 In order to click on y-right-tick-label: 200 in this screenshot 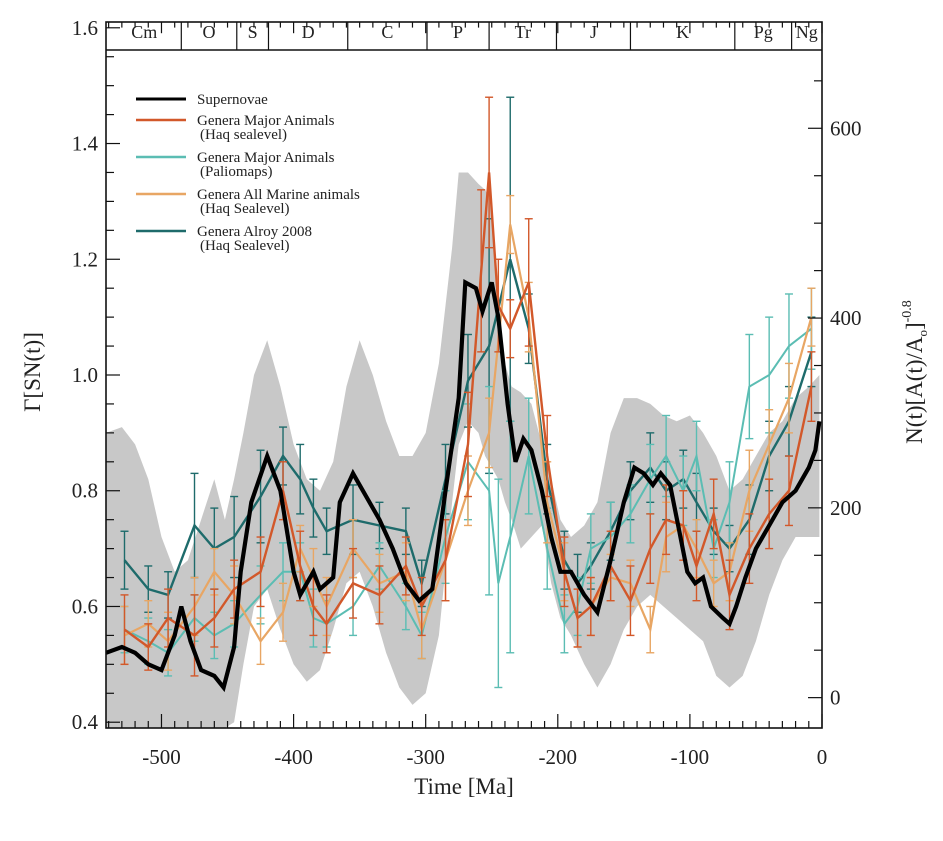, I will do `click(846, 508)`.